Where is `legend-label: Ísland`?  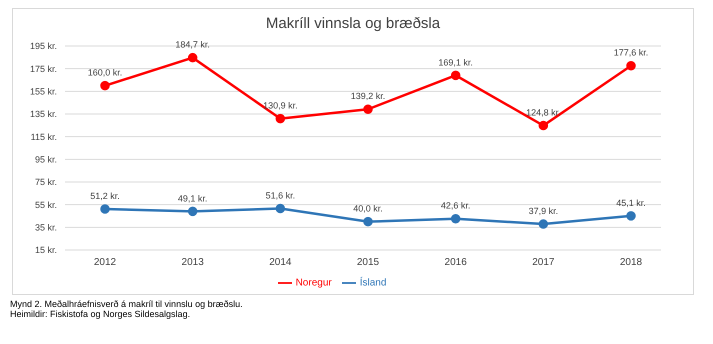 legend-label: Ísland is located at coordinates (373, 283).